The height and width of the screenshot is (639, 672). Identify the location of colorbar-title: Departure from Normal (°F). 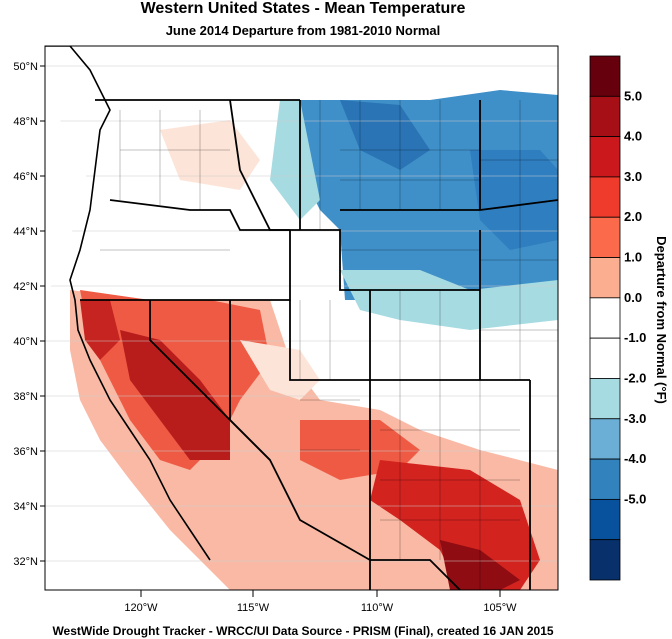
(661, 320).